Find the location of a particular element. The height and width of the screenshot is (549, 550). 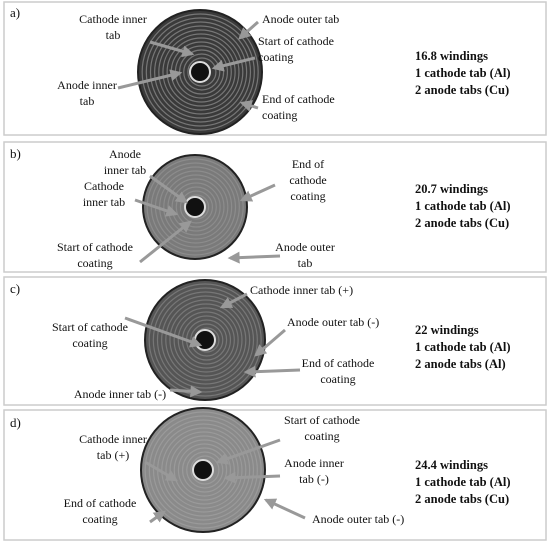

summary: 16.8 windings is located at coordinates (451, 56).